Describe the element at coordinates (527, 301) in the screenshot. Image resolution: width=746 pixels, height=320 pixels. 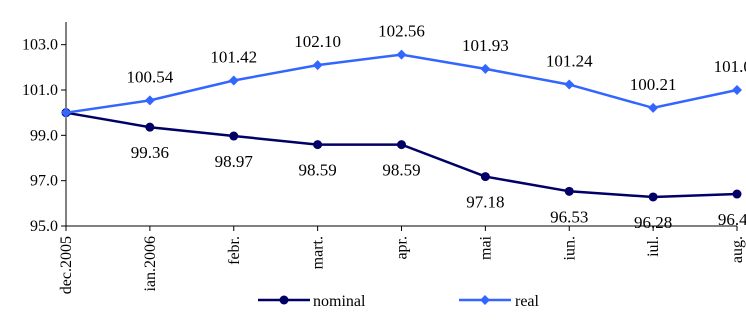
I see `legend-label-real: real` at that location.